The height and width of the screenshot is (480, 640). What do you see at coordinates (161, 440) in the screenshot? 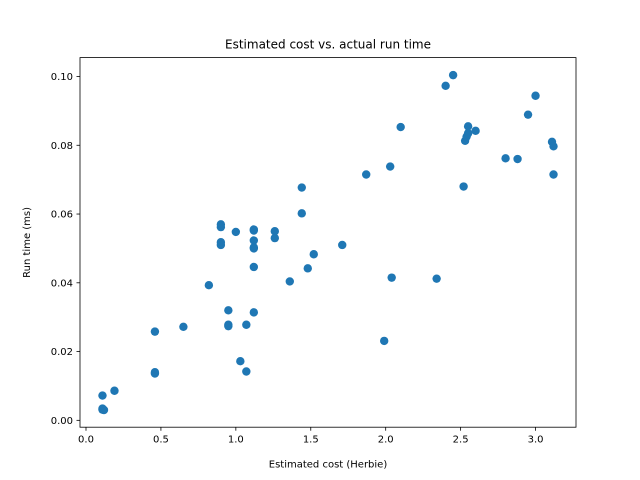
I see `x-tick-label: 0.5` at bounding box center [161, 440].